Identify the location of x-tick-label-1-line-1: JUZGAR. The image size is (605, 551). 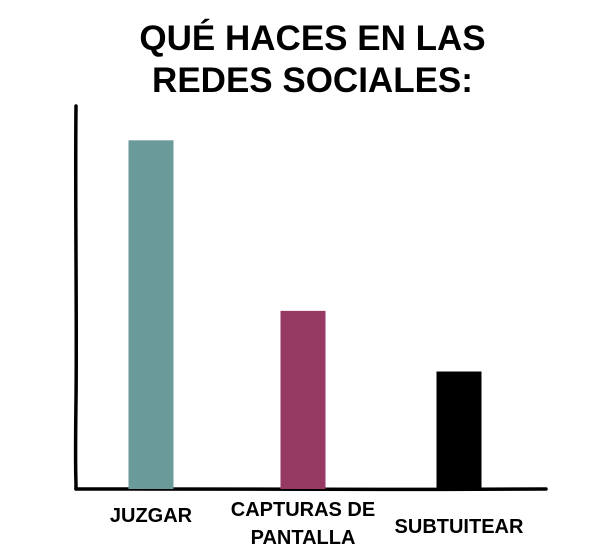
(151, 516).